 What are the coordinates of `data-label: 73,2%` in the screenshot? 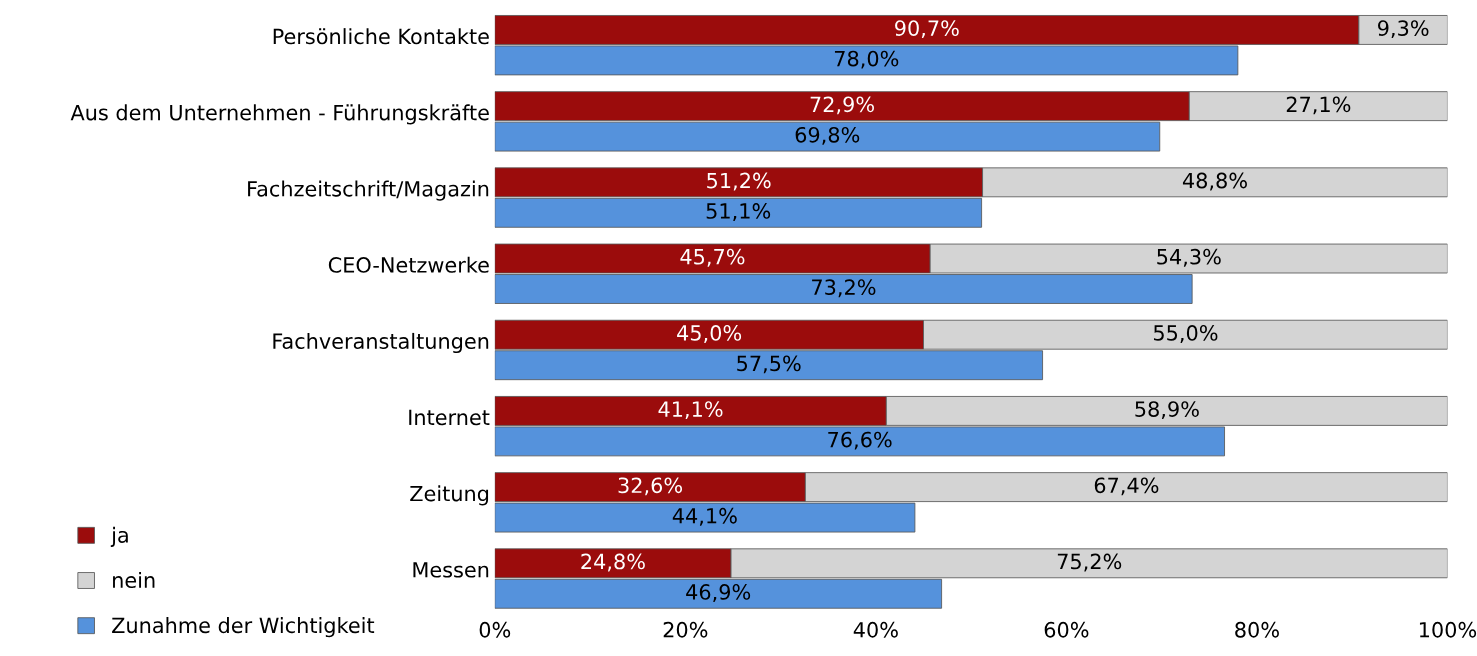 It's located at (844, 288).